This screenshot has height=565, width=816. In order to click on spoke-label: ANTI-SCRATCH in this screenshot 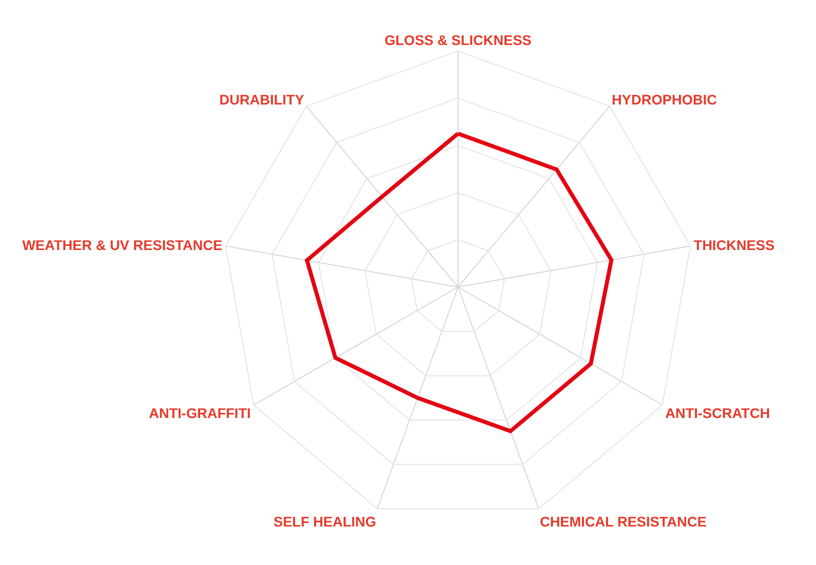, I will do `click(717, 412)`.